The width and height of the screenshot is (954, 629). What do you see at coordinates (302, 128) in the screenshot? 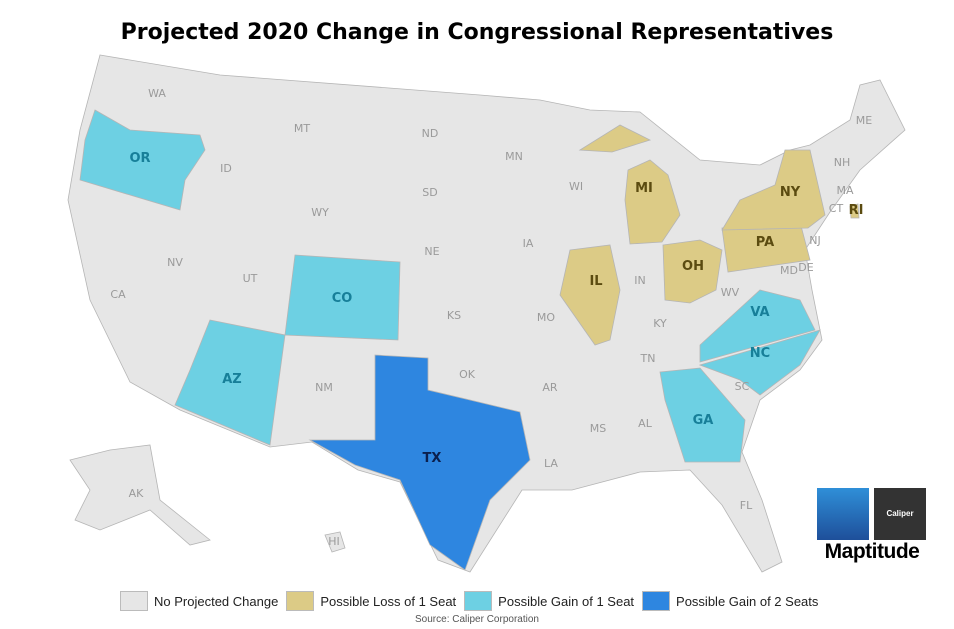
I see `state-label-mt: MT` at bounding box center [302, 128].